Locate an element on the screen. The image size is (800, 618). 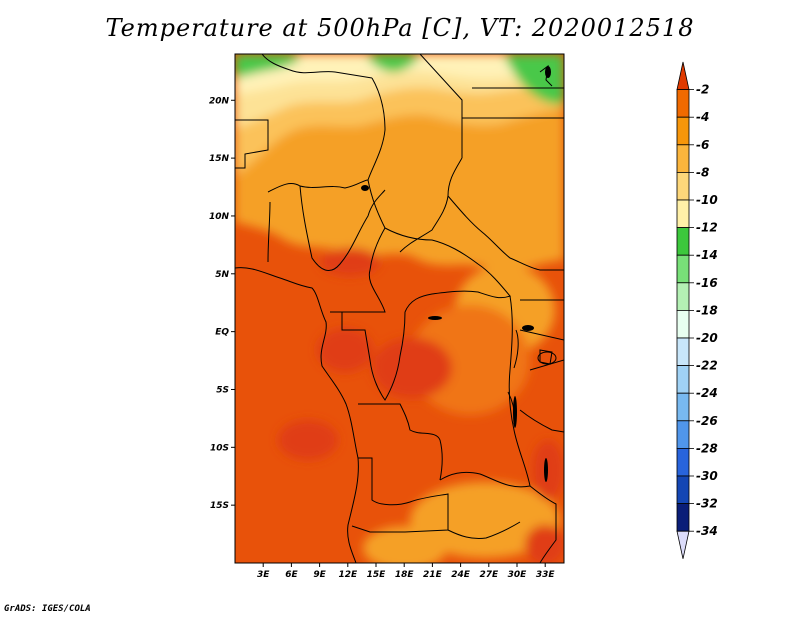
lon-tick-label: 12E is located at coordinates (348, 575).